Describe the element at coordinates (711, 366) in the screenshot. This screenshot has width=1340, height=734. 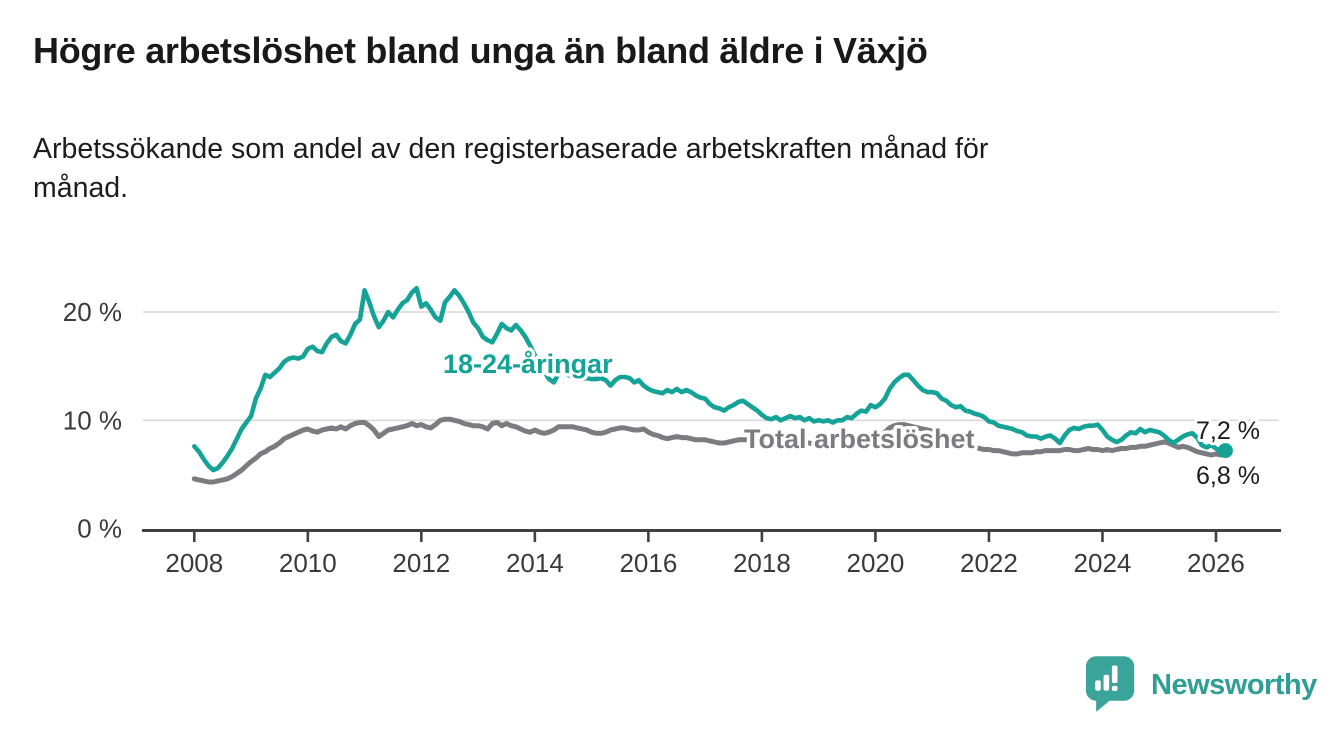
I see `gridlines` at that location.